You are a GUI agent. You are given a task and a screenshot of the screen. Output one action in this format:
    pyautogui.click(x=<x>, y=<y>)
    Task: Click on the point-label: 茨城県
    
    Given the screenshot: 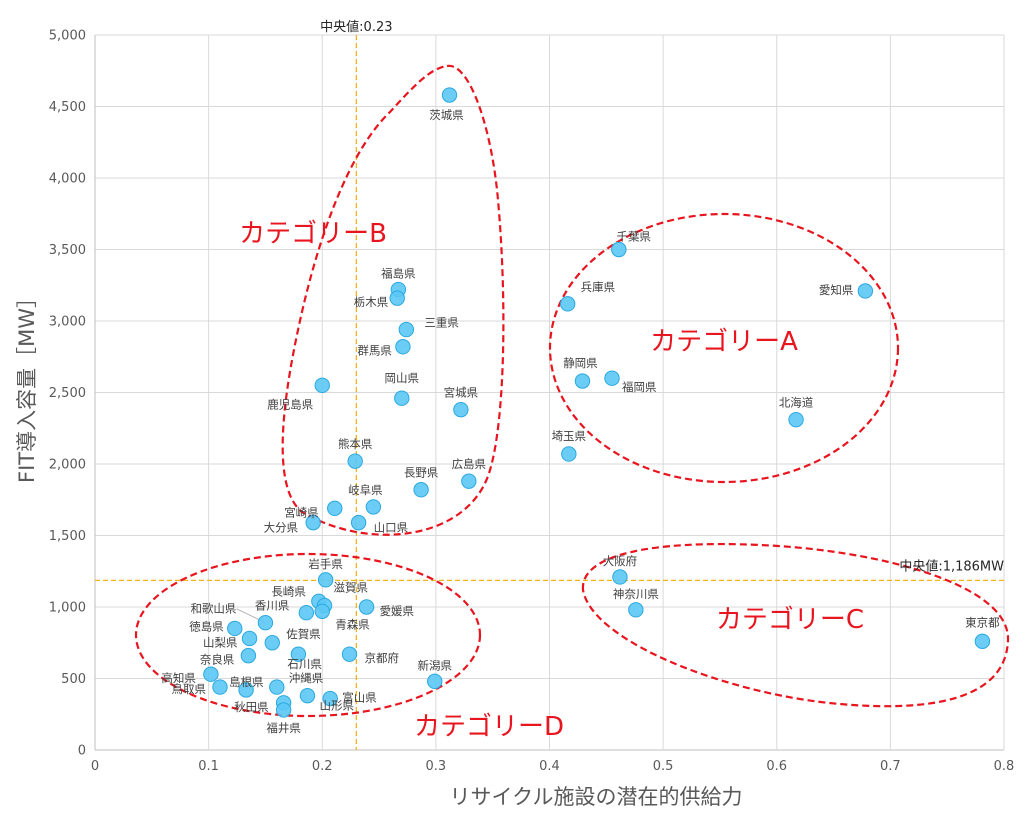 What is the action you would take?
    pyautogui.click(x=446, y=115)
    